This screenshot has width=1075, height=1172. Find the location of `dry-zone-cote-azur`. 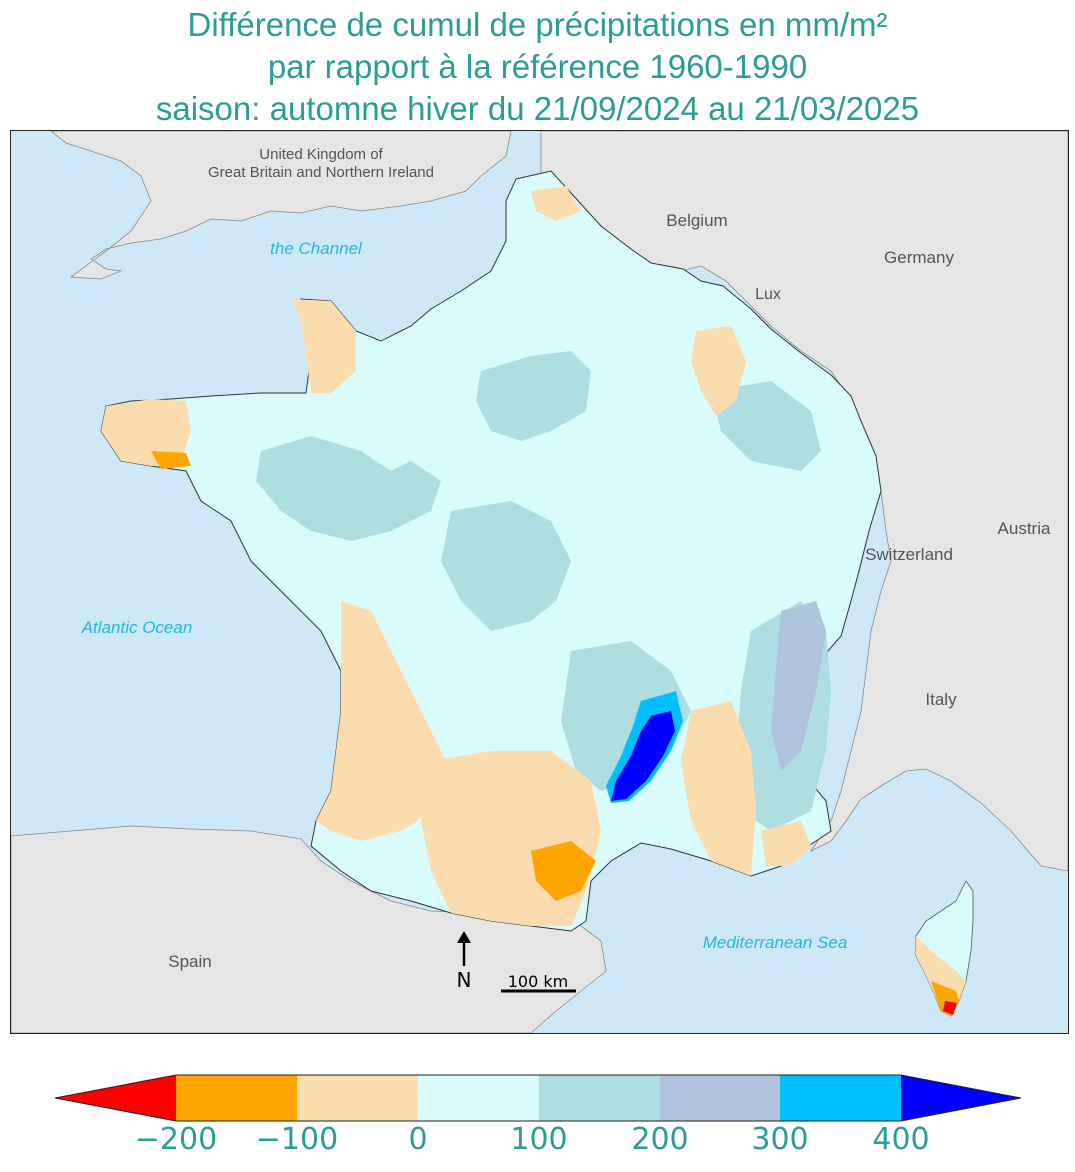

dry-zone-cote-azur is located at coordinates (786, 843).